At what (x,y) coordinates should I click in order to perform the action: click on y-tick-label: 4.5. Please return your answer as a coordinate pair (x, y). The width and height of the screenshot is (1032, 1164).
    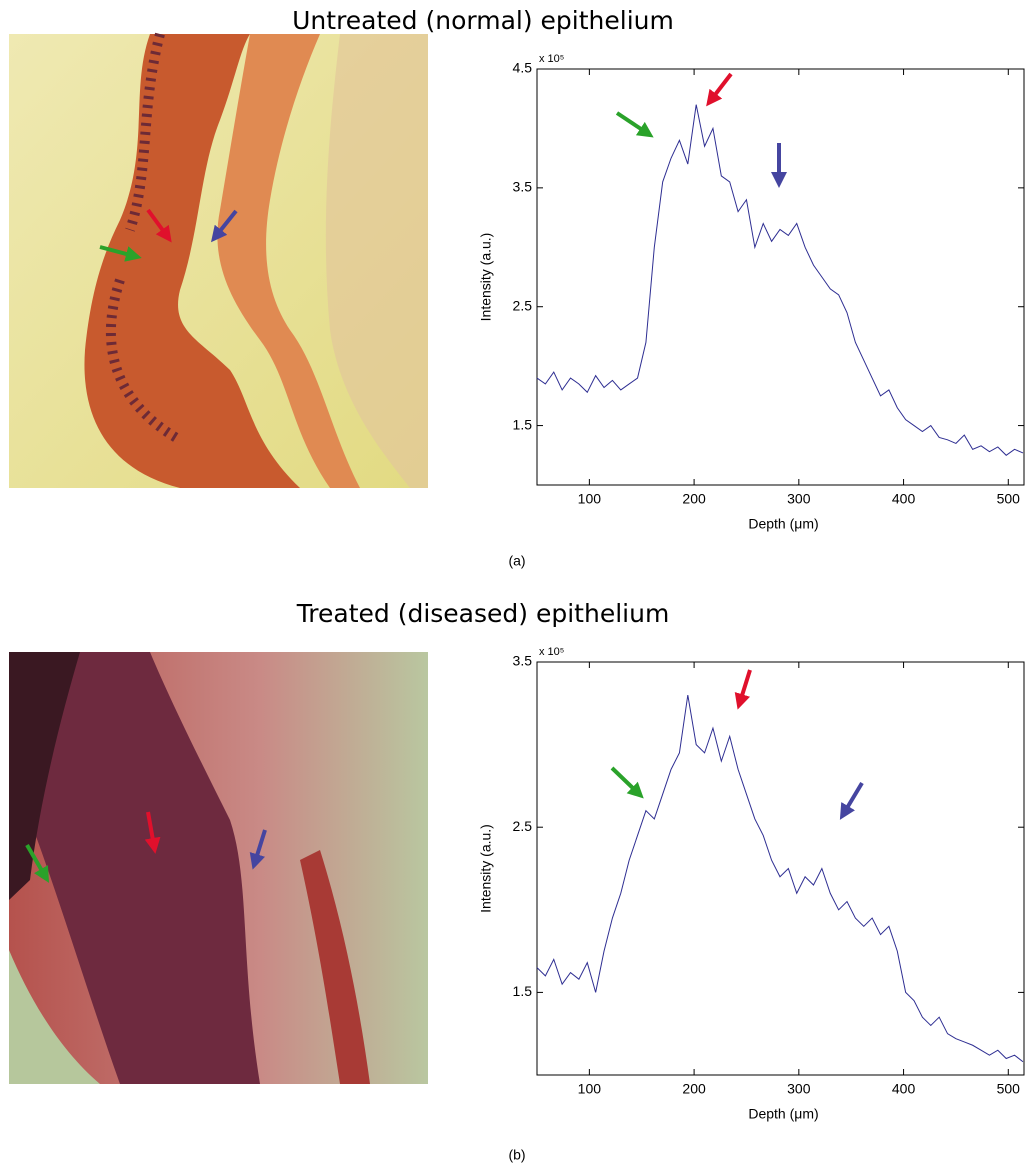
    Looking at the image, I should click on (523, 68).